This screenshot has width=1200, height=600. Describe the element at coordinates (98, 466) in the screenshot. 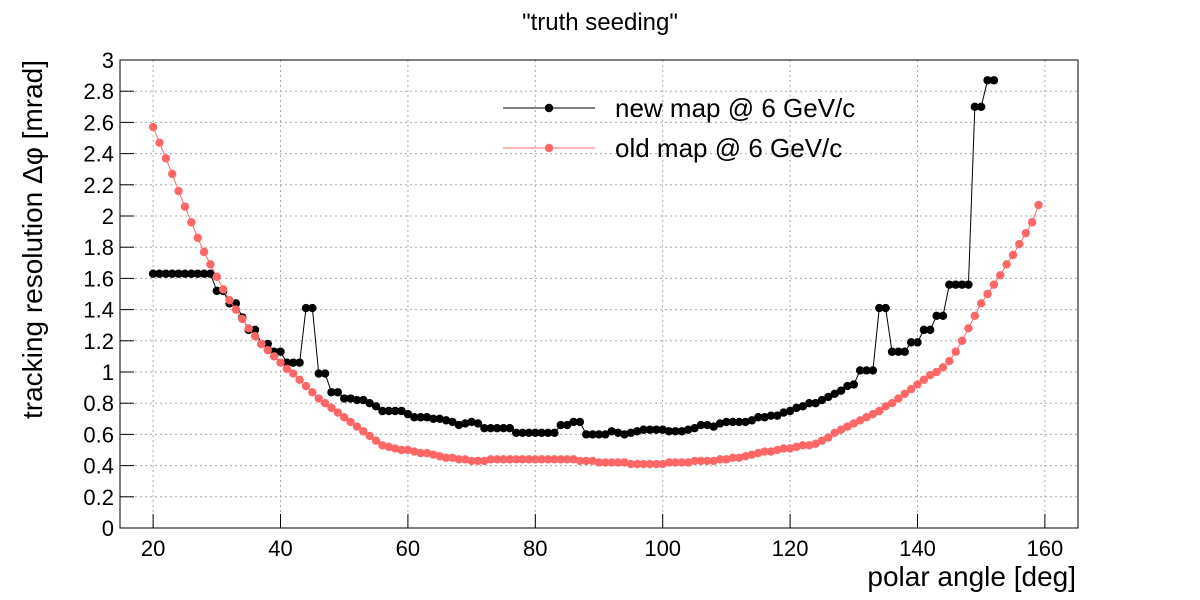

I see `y-tick-label: 0.4` at that location.